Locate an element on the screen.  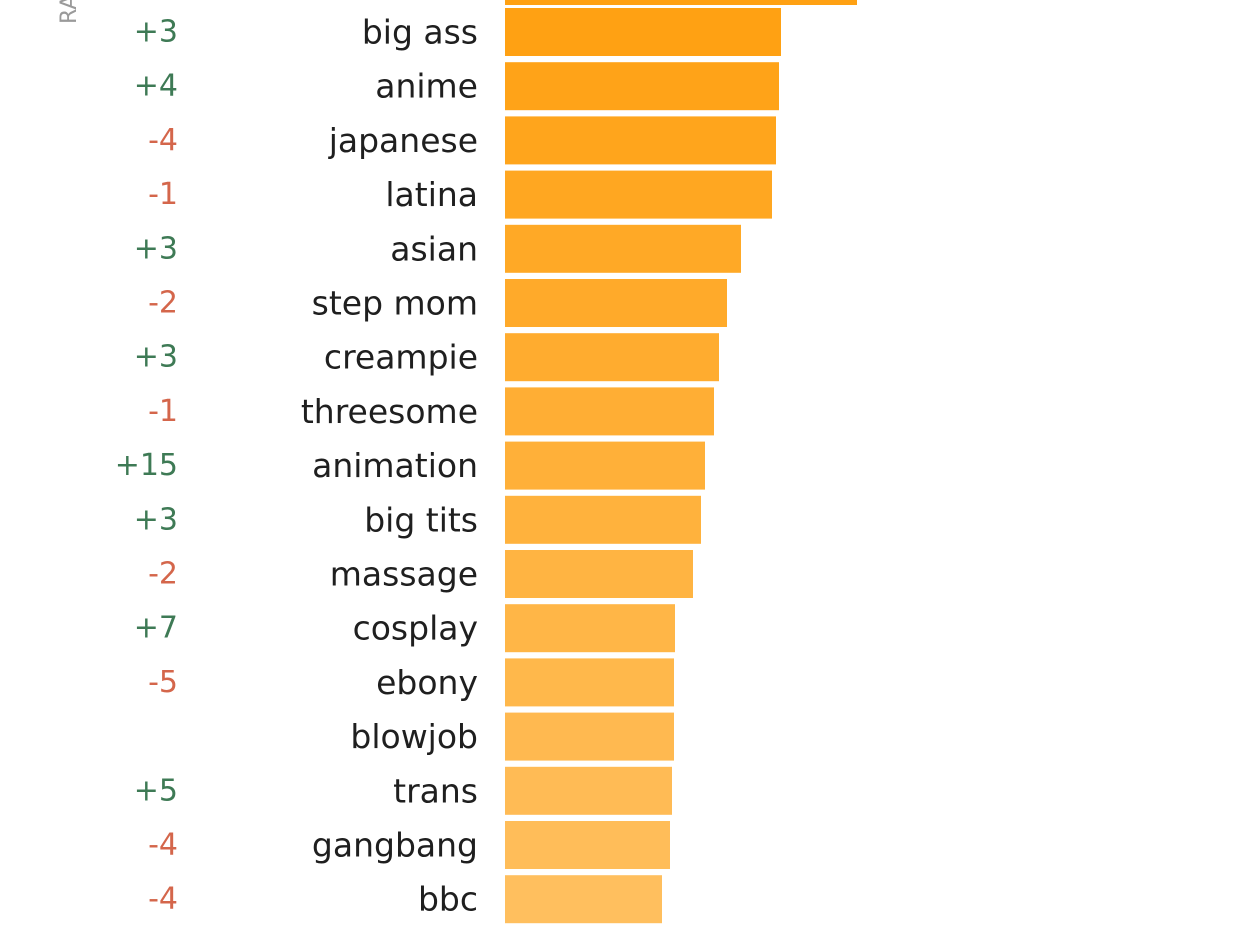
category-label: threesome is located at coordinates (389, 411).